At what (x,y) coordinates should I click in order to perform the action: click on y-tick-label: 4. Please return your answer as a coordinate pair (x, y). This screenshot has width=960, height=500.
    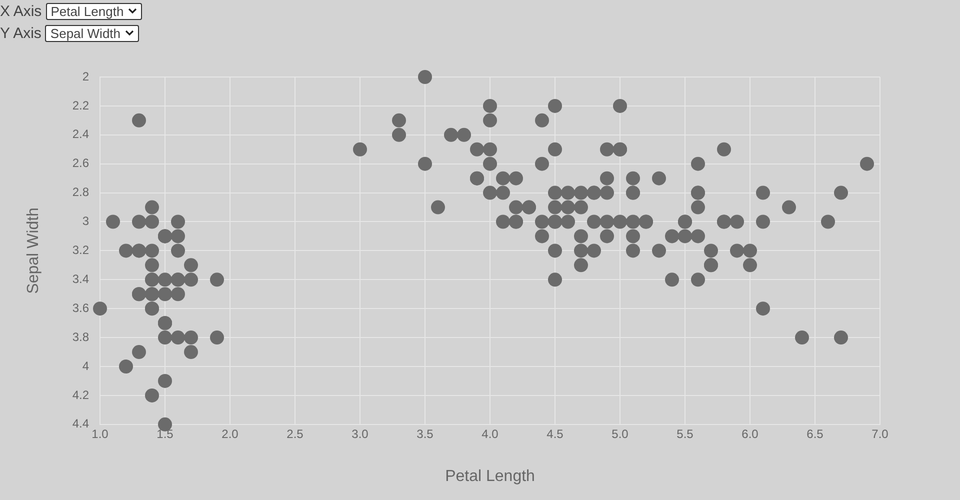
    Looking at the image, I should click on (86, 365).